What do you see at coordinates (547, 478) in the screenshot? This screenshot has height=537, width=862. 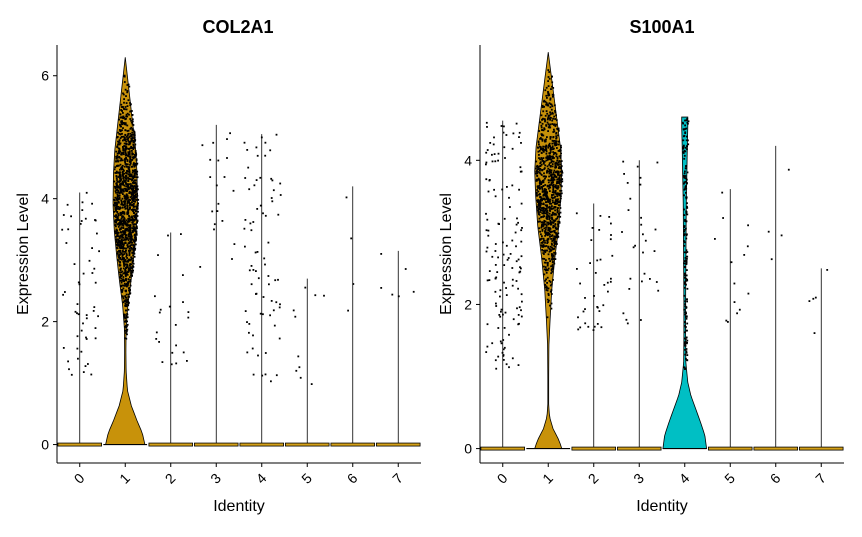 I see `x-tick-label: 1` at bounding box center [547, 478].